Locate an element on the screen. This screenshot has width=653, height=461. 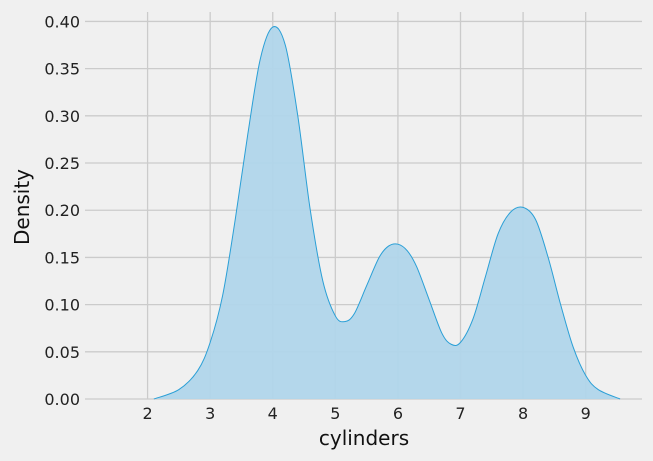
y-axis-ticks: 0.00 0.05 0.10 0.15 0.20 0.25 0.30 0.35 0.40 is located at coordinates (62, 210).